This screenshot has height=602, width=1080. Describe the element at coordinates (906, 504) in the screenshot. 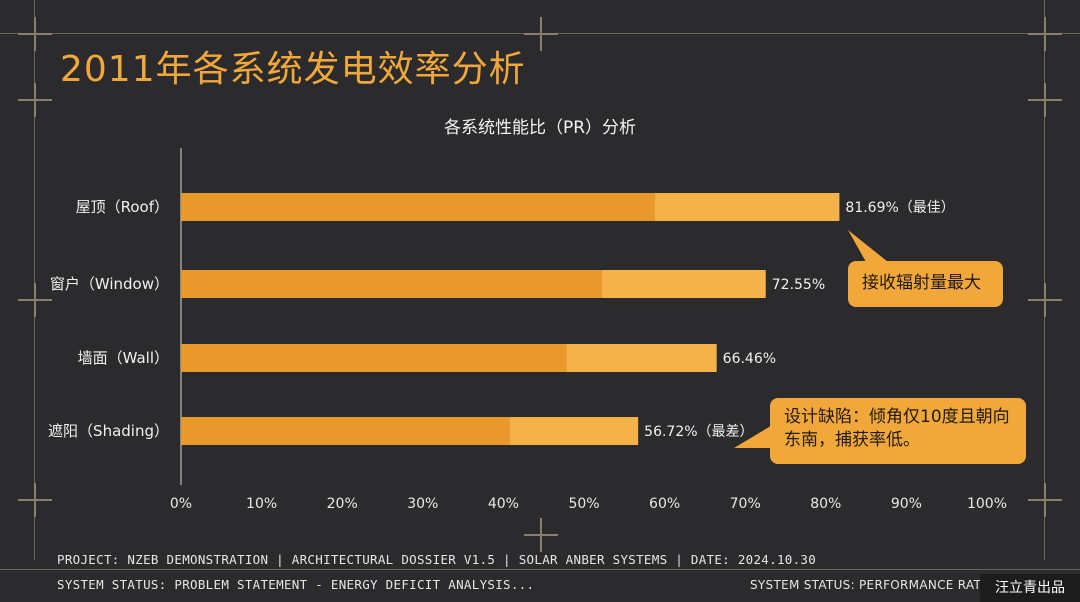

I see `x-tick-label: 90%` at that location.